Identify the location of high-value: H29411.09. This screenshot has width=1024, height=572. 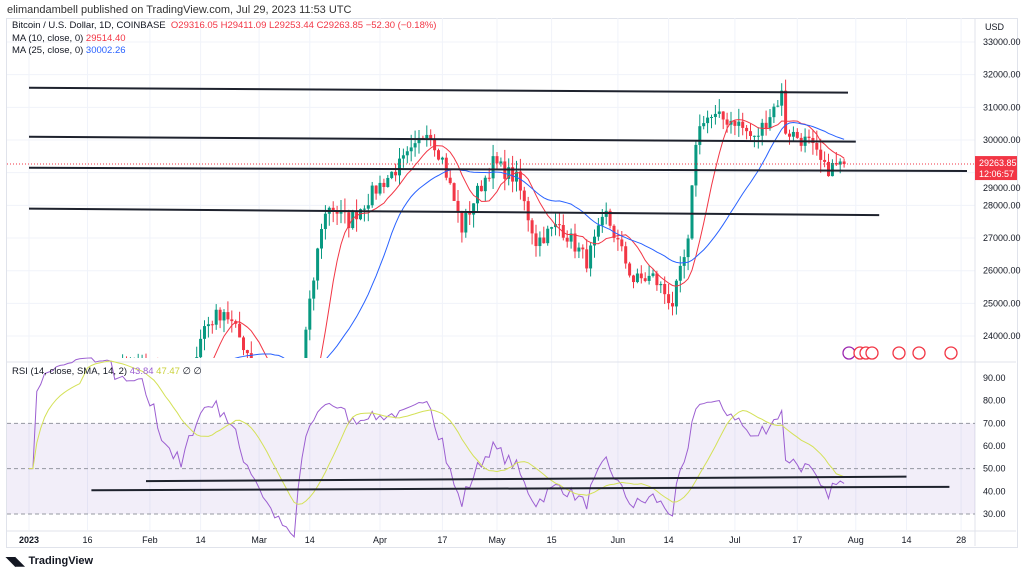
(243, 25).